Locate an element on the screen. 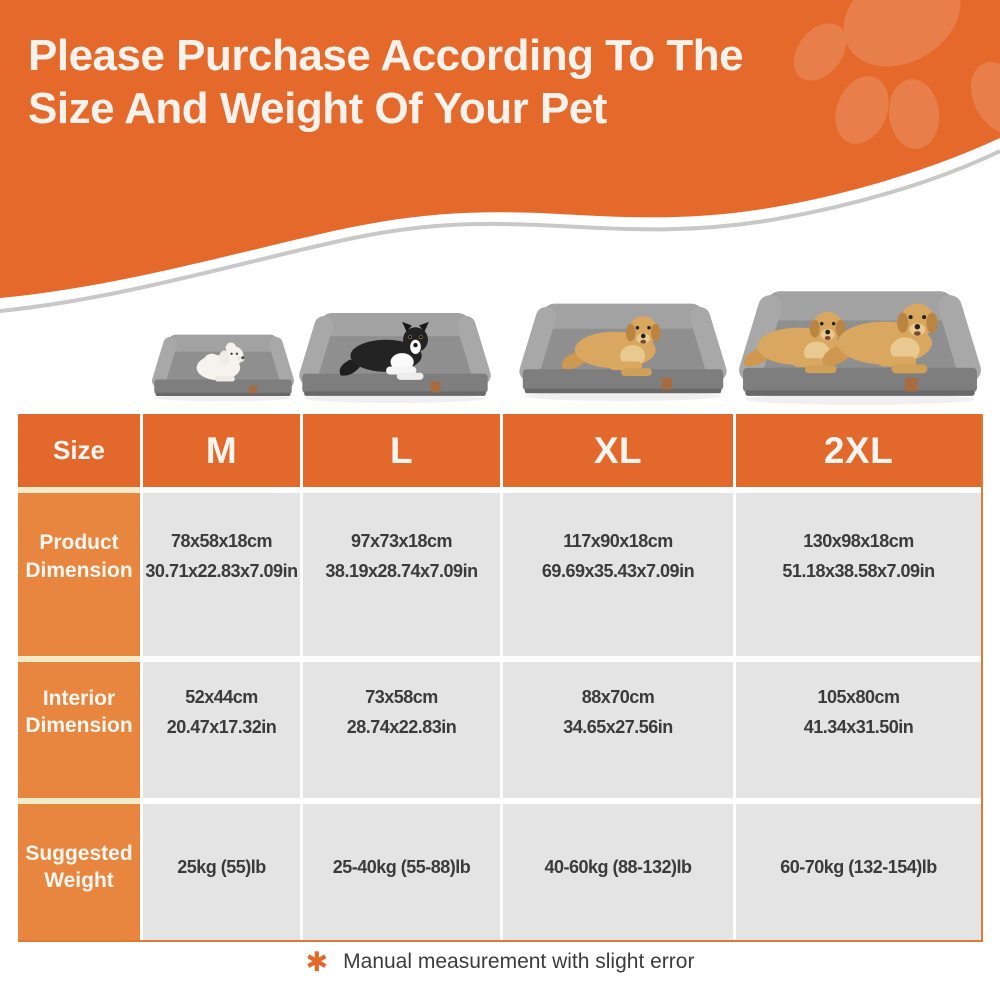  cell-product-m: 78x58x18cm 30.71x22.83x7.09in is located at coordinates (221, 574).